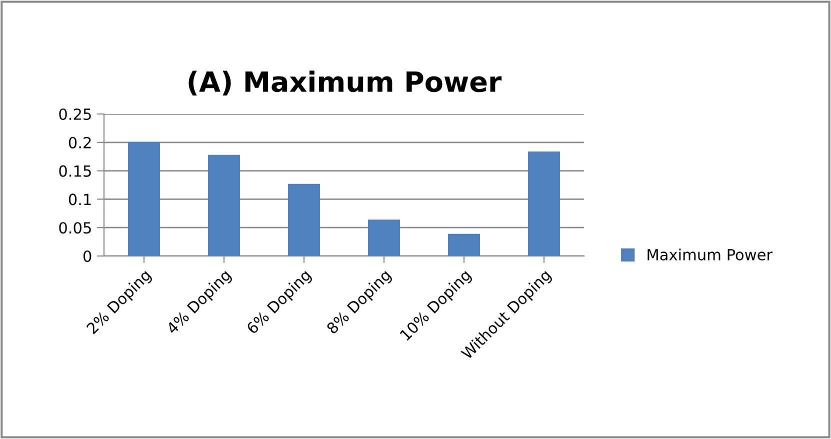 The height and width of the screenshot is (439, 831). I want to click on y-tick-label: 0.25, so click(75, 114).